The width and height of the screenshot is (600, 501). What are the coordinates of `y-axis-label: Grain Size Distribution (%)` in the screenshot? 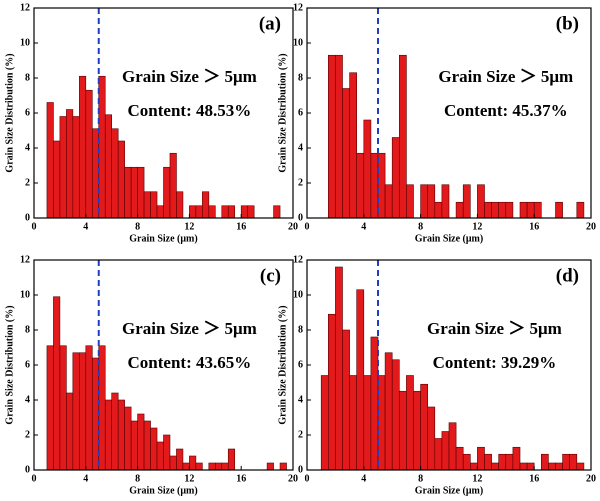 It's located at (9, 112).